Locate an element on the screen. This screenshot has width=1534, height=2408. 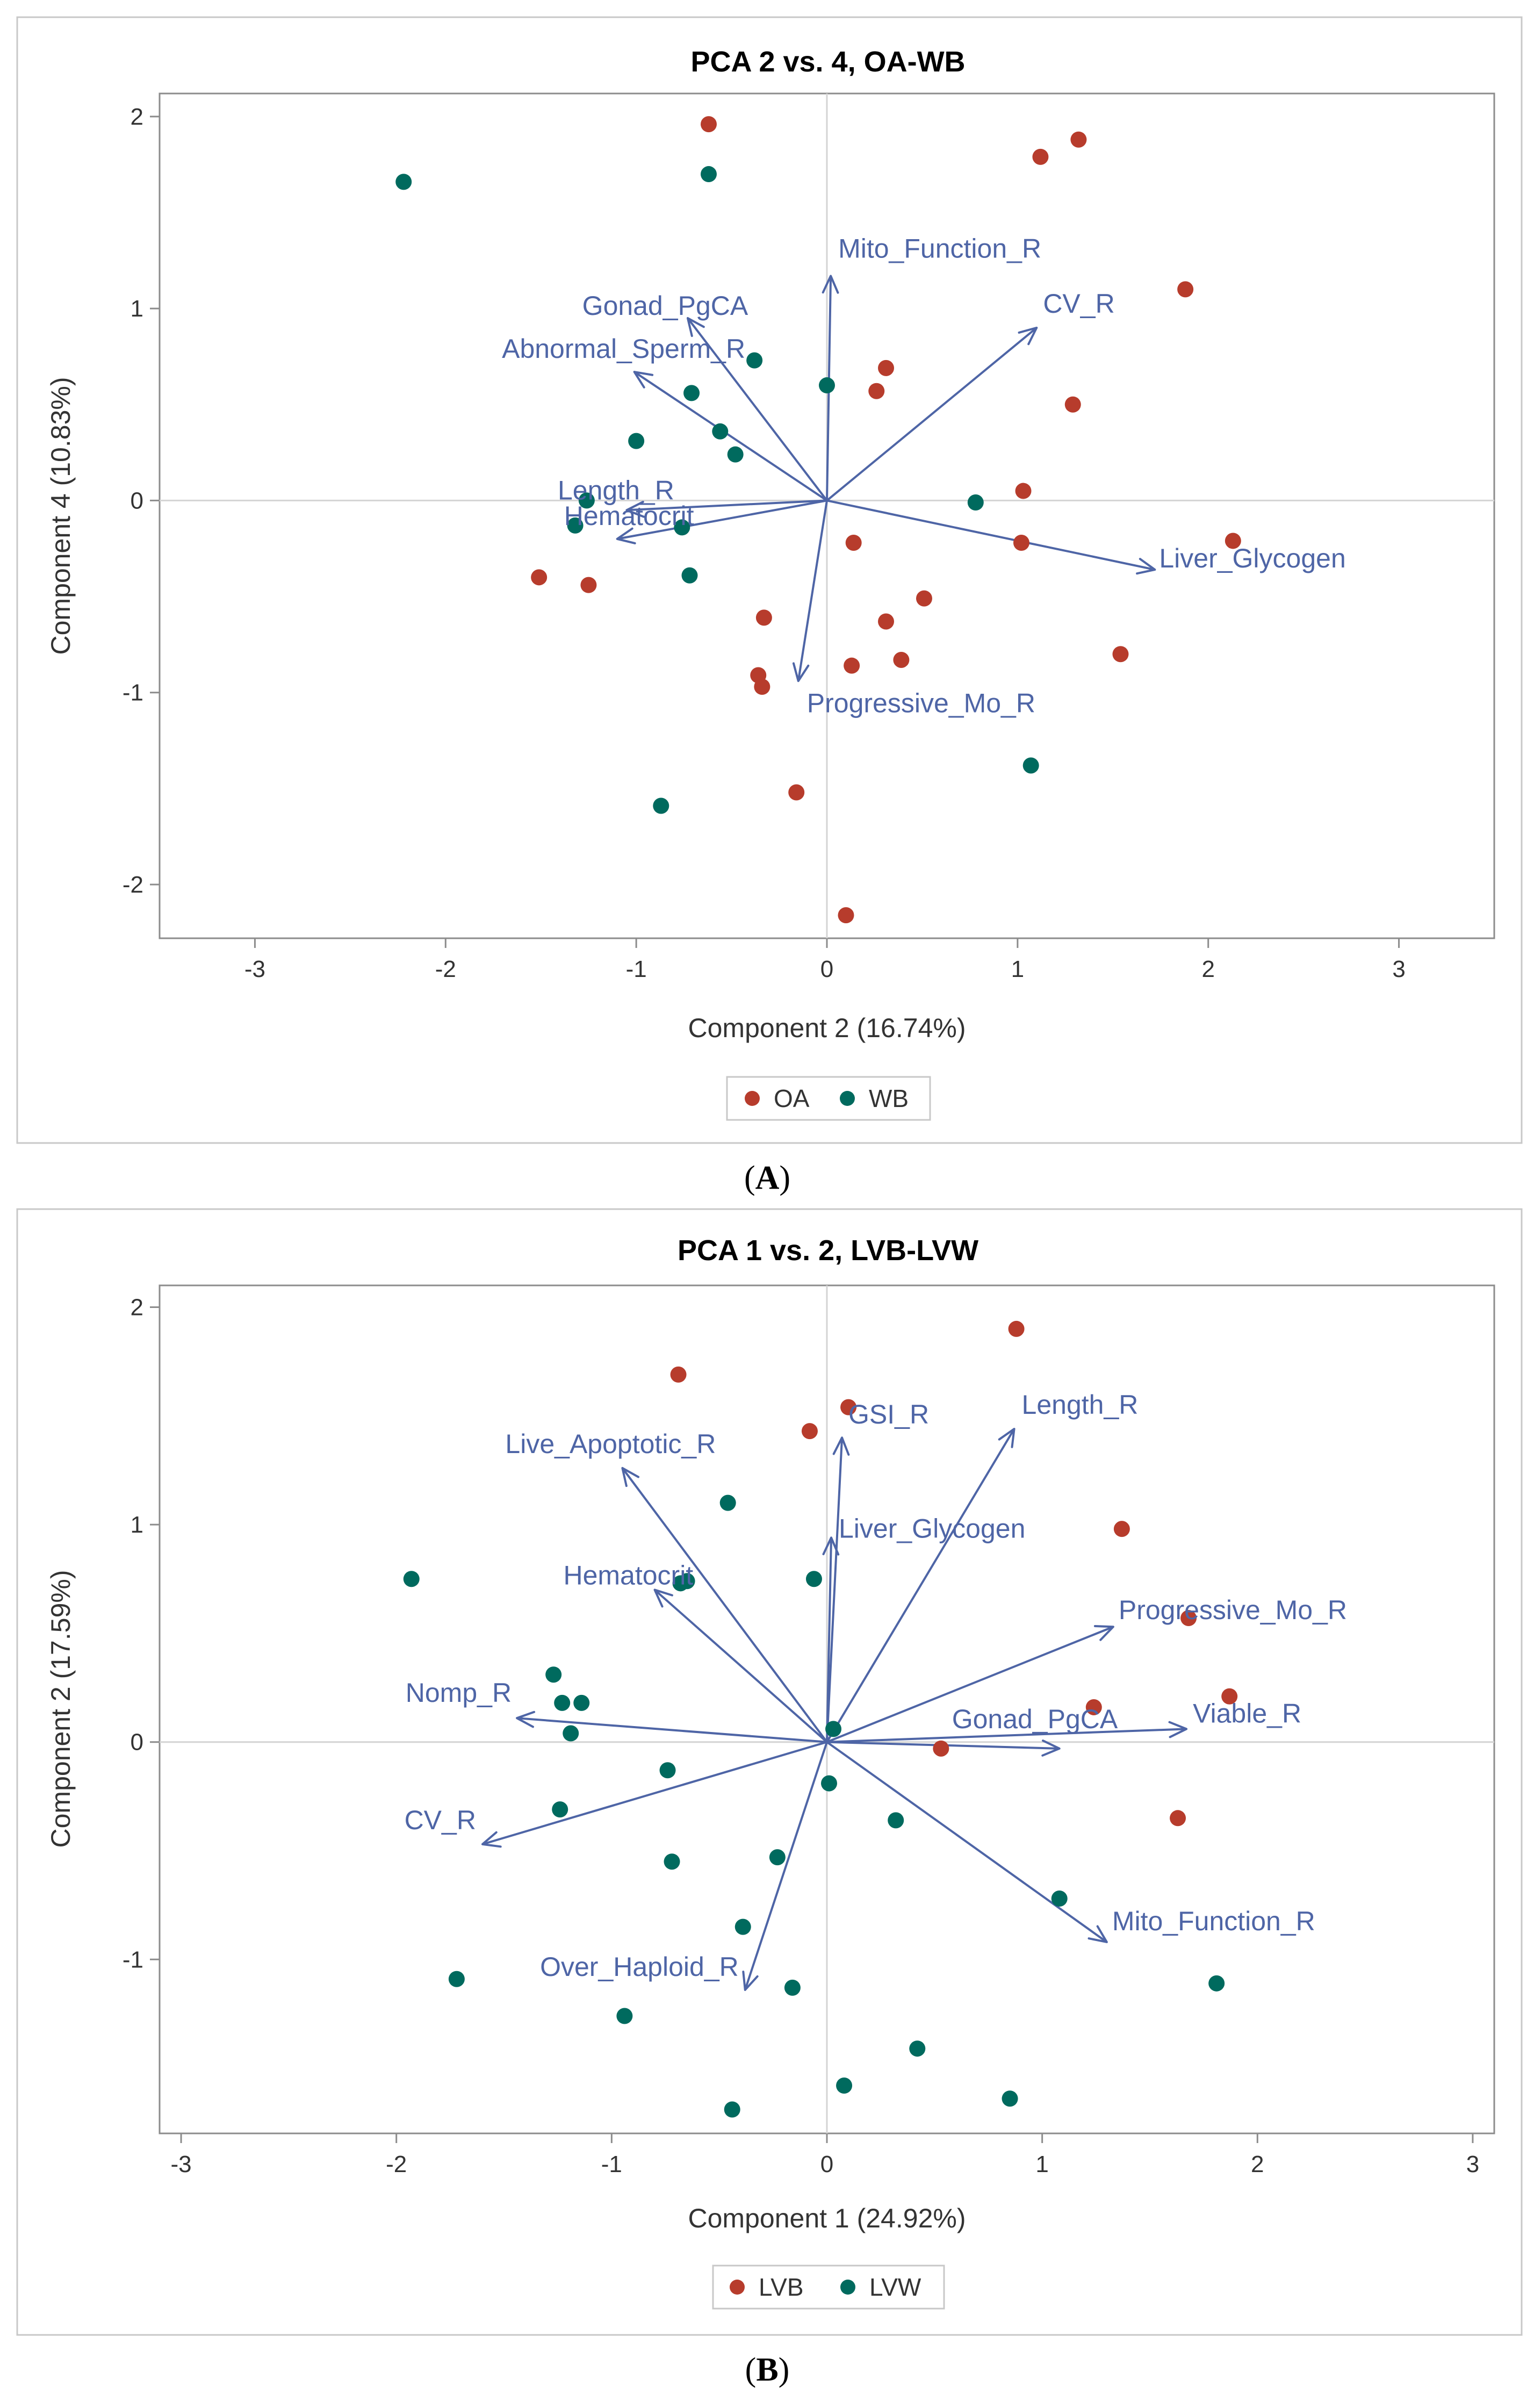
vector-nomp-r-arrowhead is located at coordinates (526, 1719).